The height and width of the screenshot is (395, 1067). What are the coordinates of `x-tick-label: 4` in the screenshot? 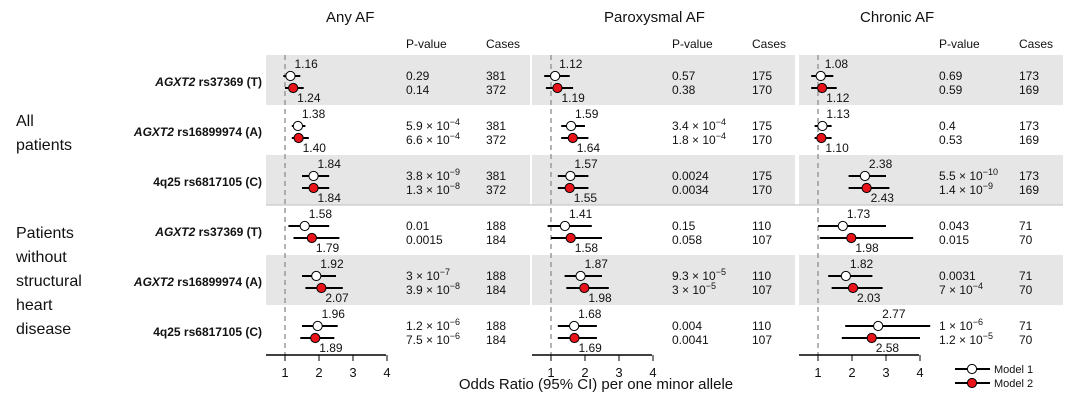 It's located at (652, 372).